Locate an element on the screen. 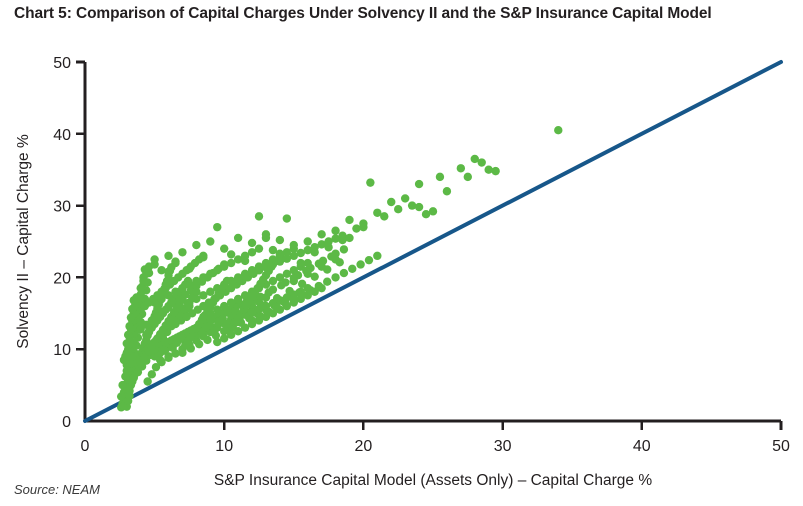 The width and height of the screenshot is (803, 506). x-axis-tick-label: 0 is located at coordinates (85, 446).